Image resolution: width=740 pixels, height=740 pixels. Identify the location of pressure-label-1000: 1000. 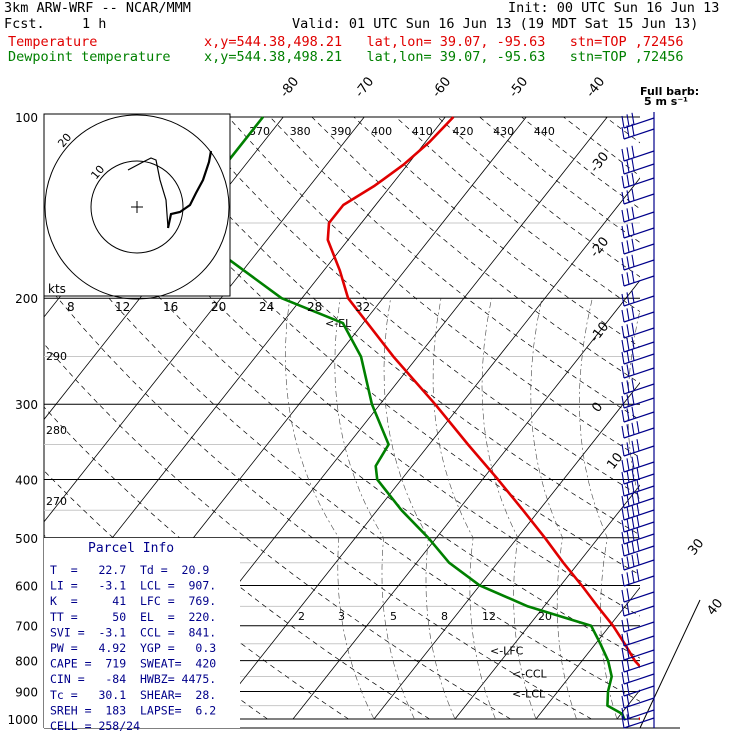
(22, 720).